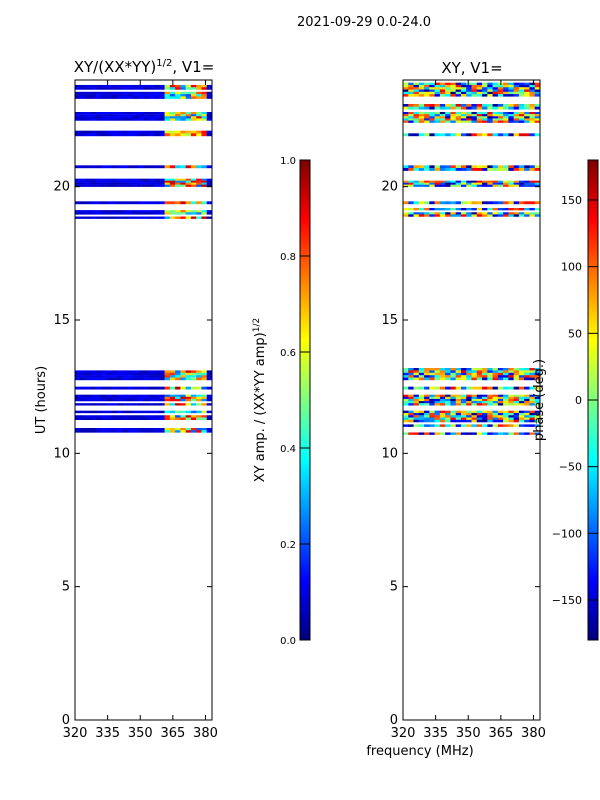 The width and height of the screenshot is (600, 800). Describe the element at coordinates (419, 751) in the screenshot. I see `x-axis-label: frequency (MHz)` at that location.